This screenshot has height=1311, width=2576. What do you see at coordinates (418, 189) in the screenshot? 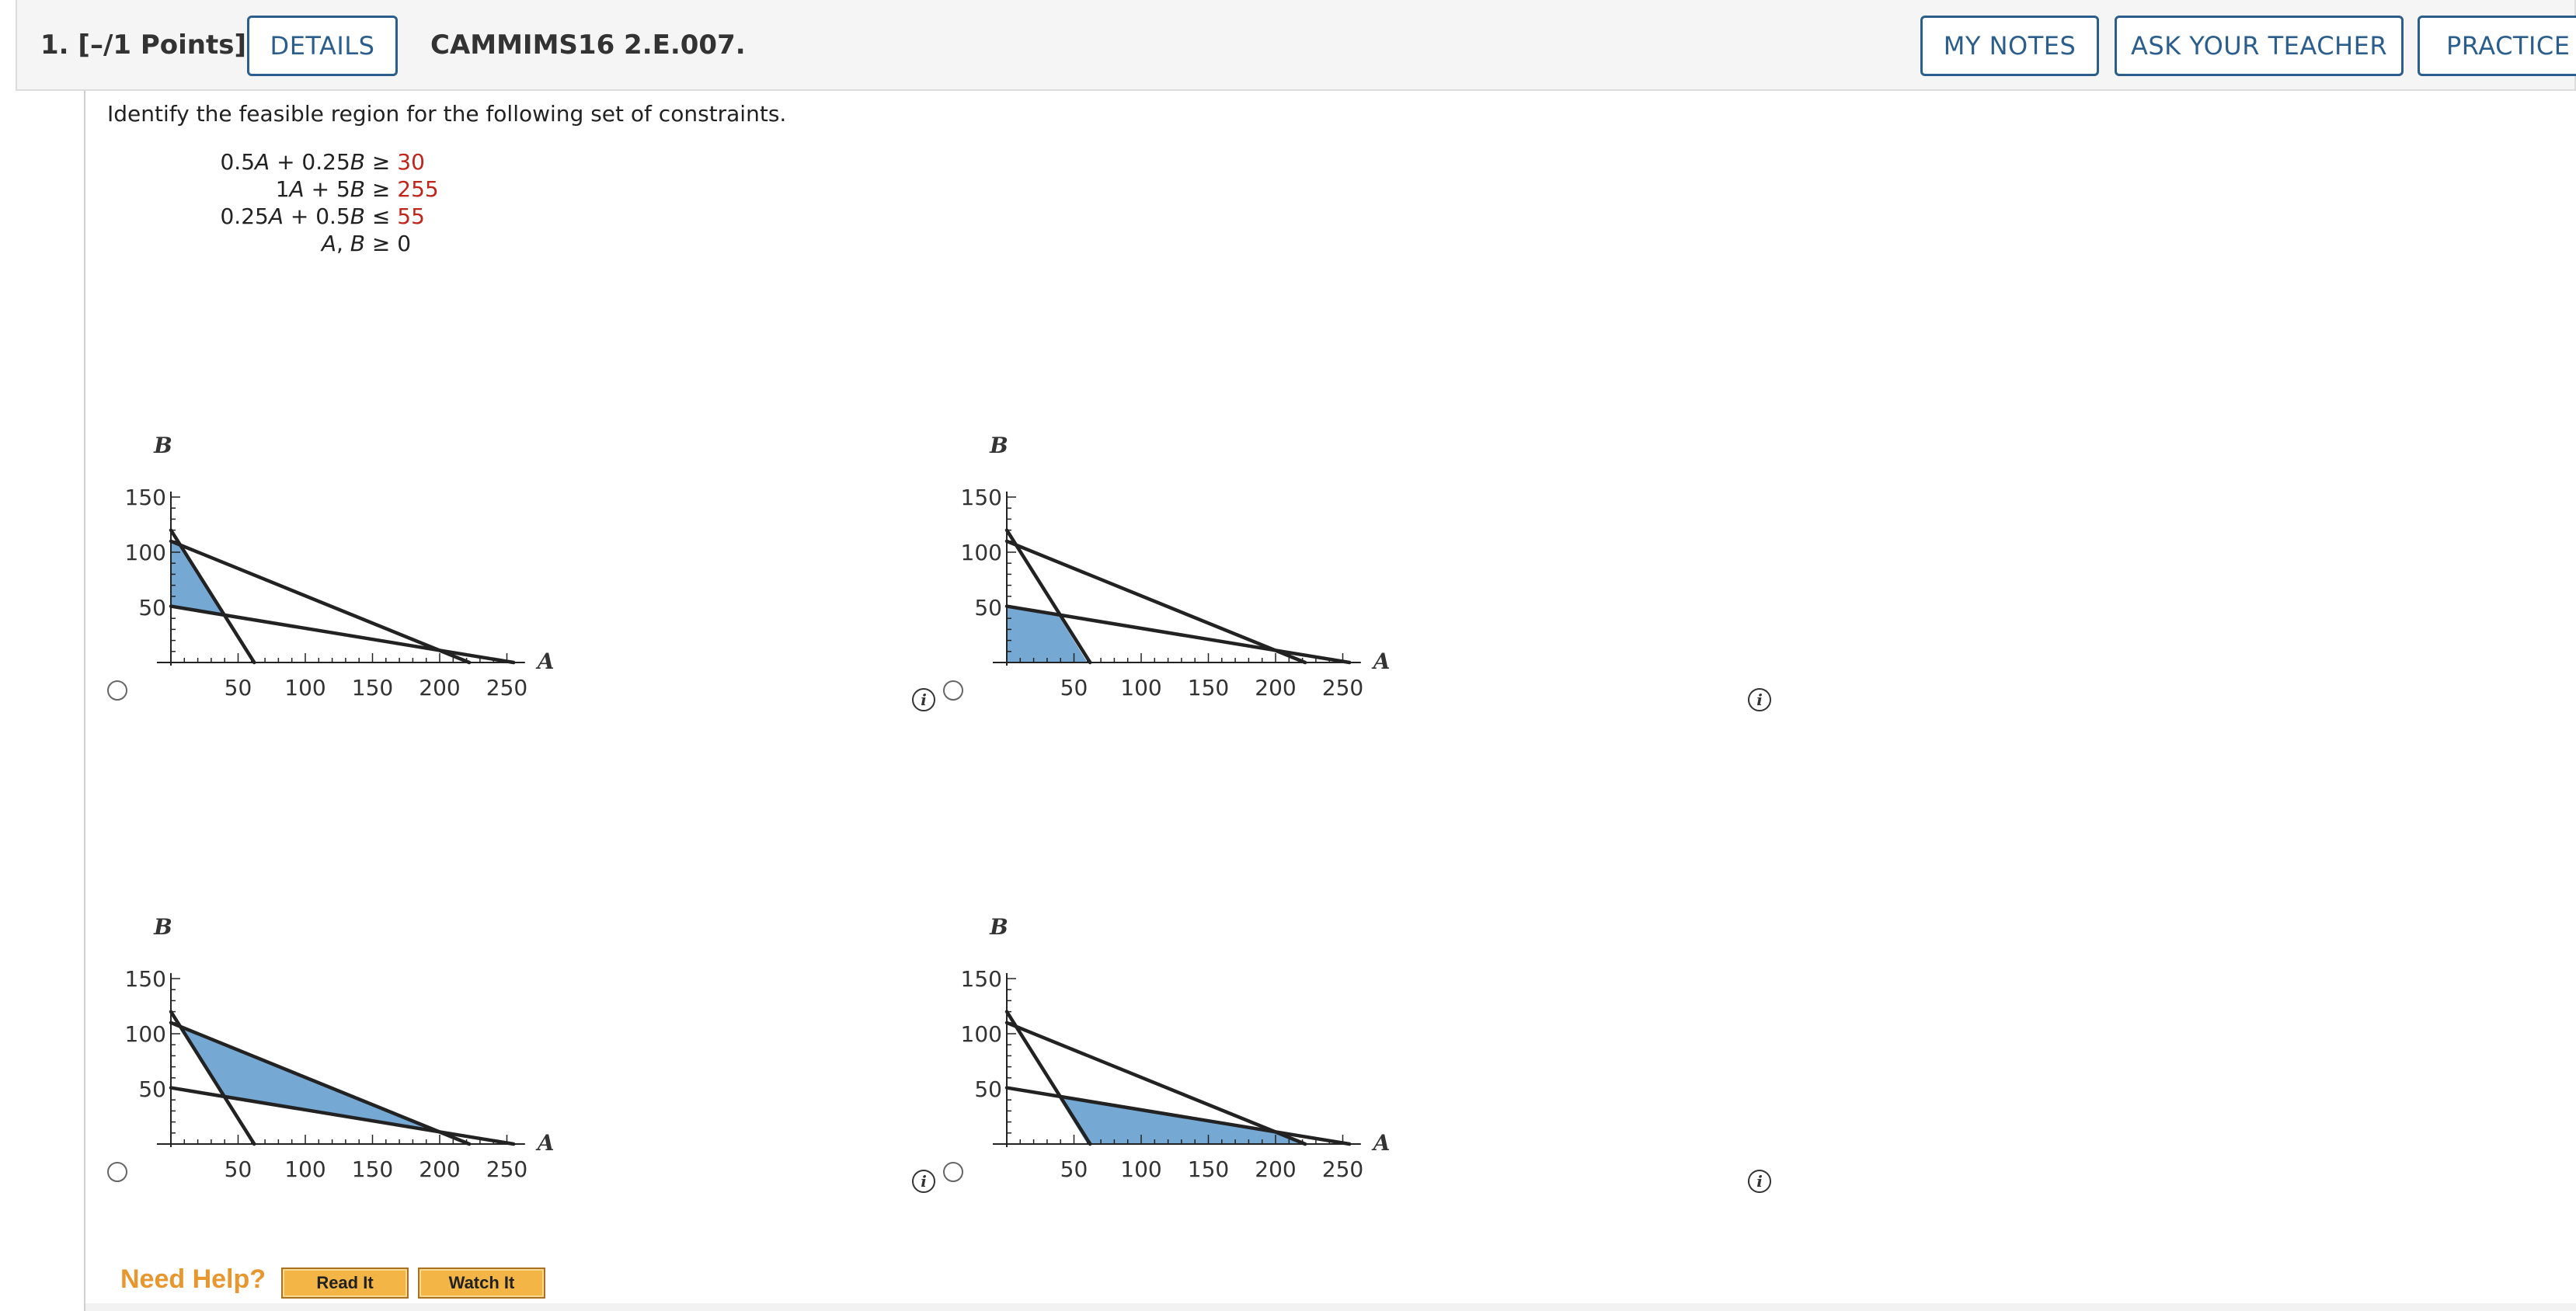
I see `constraint-rhs: 255` at bounding box center [418, 189].